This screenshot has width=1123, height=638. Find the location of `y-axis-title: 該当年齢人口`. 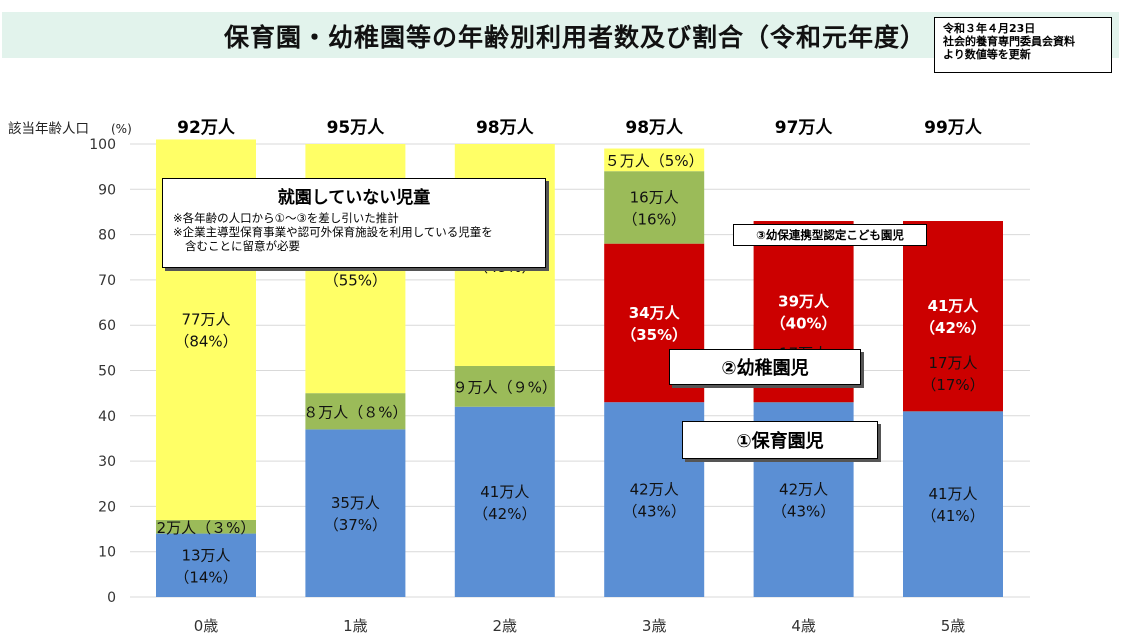

y-axis-title: 該当年齢人口 is located at coordinates (48, 129).